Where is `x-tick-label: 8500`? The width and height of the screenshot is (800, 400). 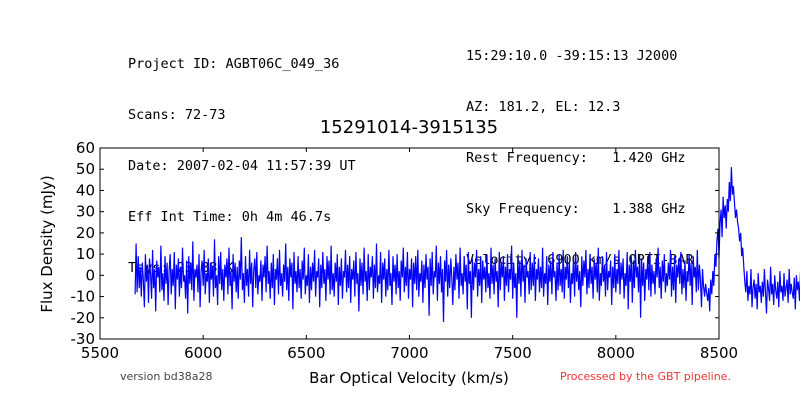 x-tick-label: 8500 is located at coordinates (719, 353).